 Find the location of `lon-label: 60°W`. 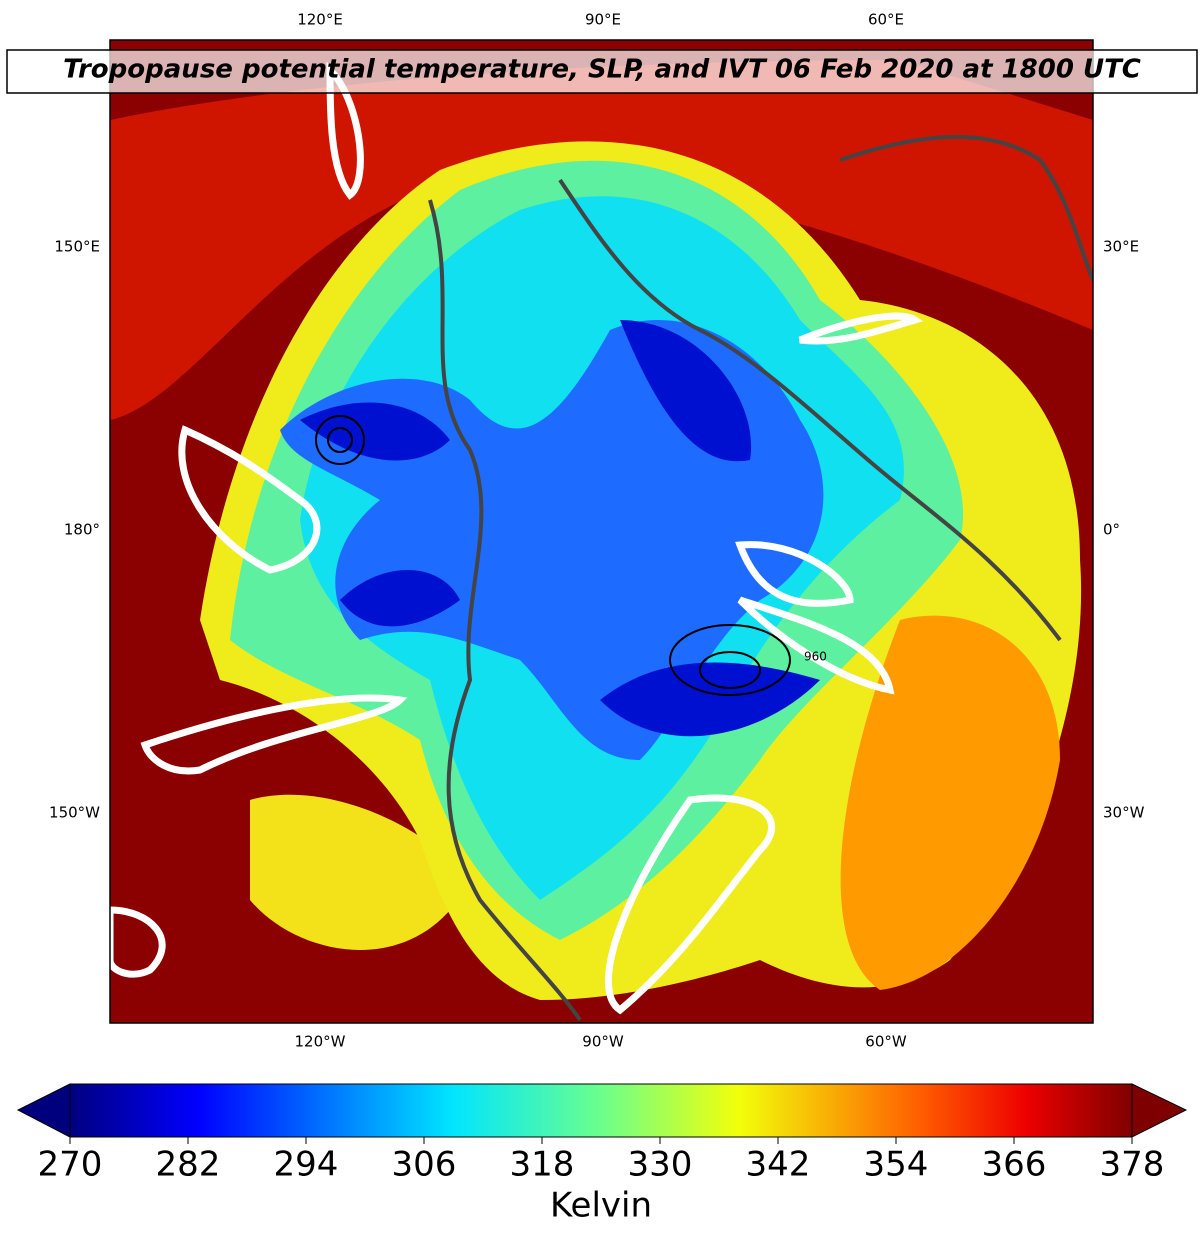

lon-label: 60°W is located at coordinates (886, 1042).